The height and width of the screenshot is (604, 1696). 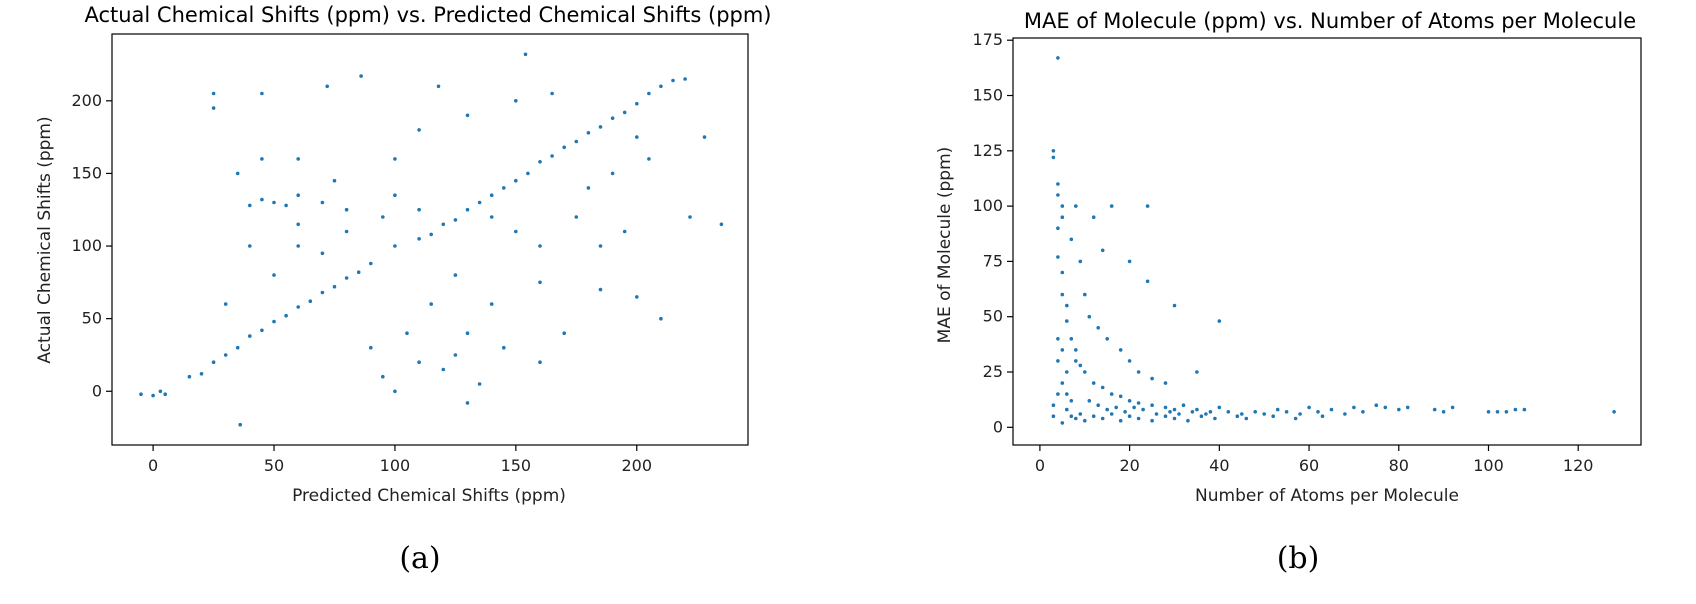 I want to click on x-tick-label: 20, so click(x=1129, y=465).